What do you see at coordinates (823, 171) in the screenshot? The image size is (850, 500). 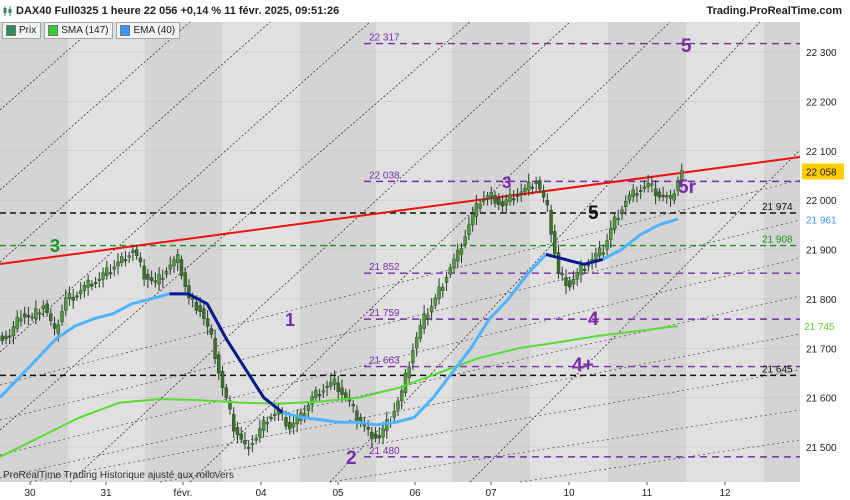 I see `price-badge` at bounding box center [823, 171].